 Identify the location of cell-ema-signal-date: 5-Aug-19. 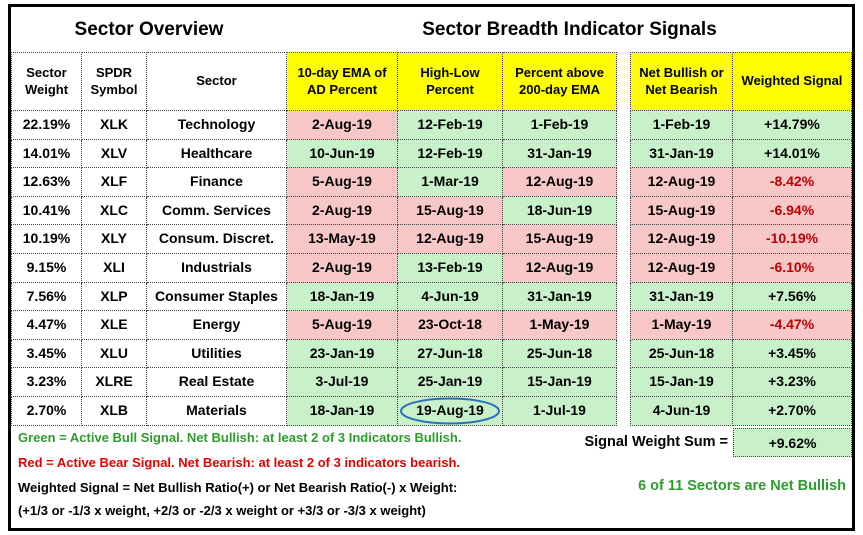
(342, 325).